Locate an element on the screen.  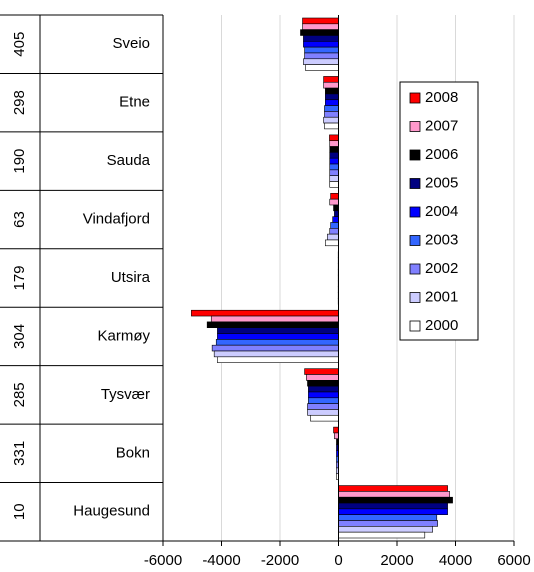
category-label: Etne is located at coordinates (134, 102).